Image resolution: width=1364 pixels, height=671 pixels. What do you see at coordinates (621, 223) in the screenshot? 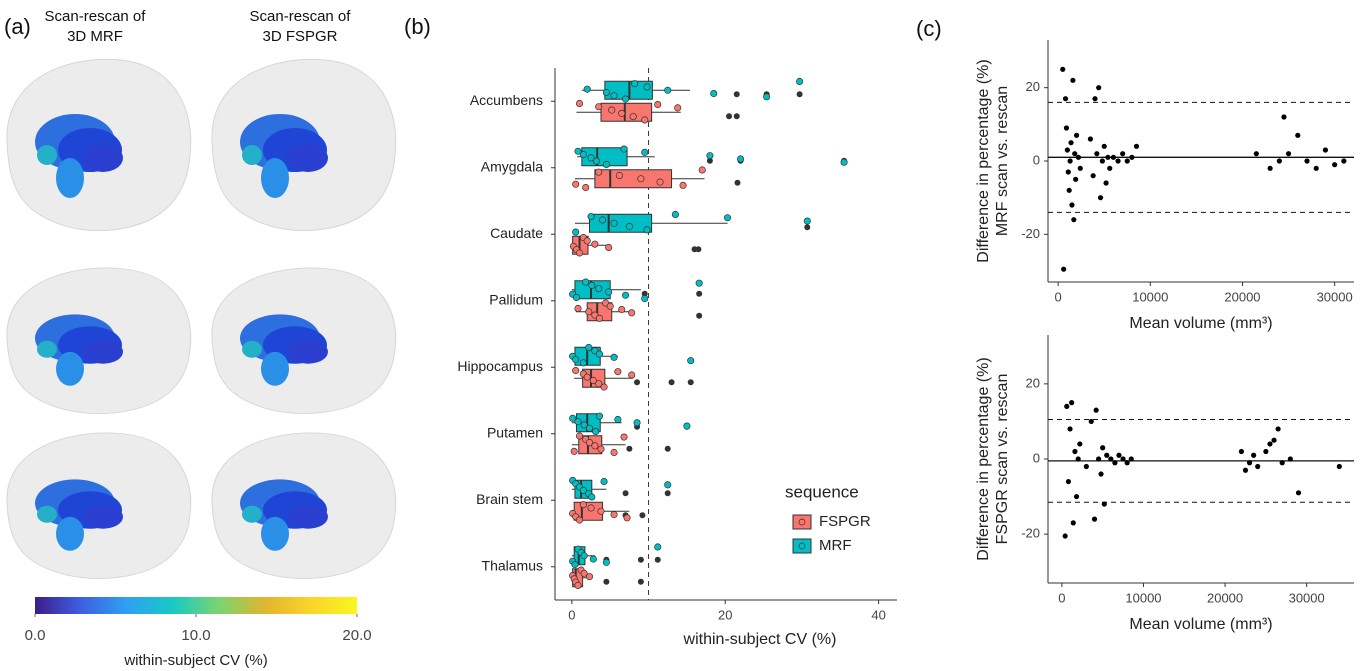
I see `box` at bounding box center [621, 223].